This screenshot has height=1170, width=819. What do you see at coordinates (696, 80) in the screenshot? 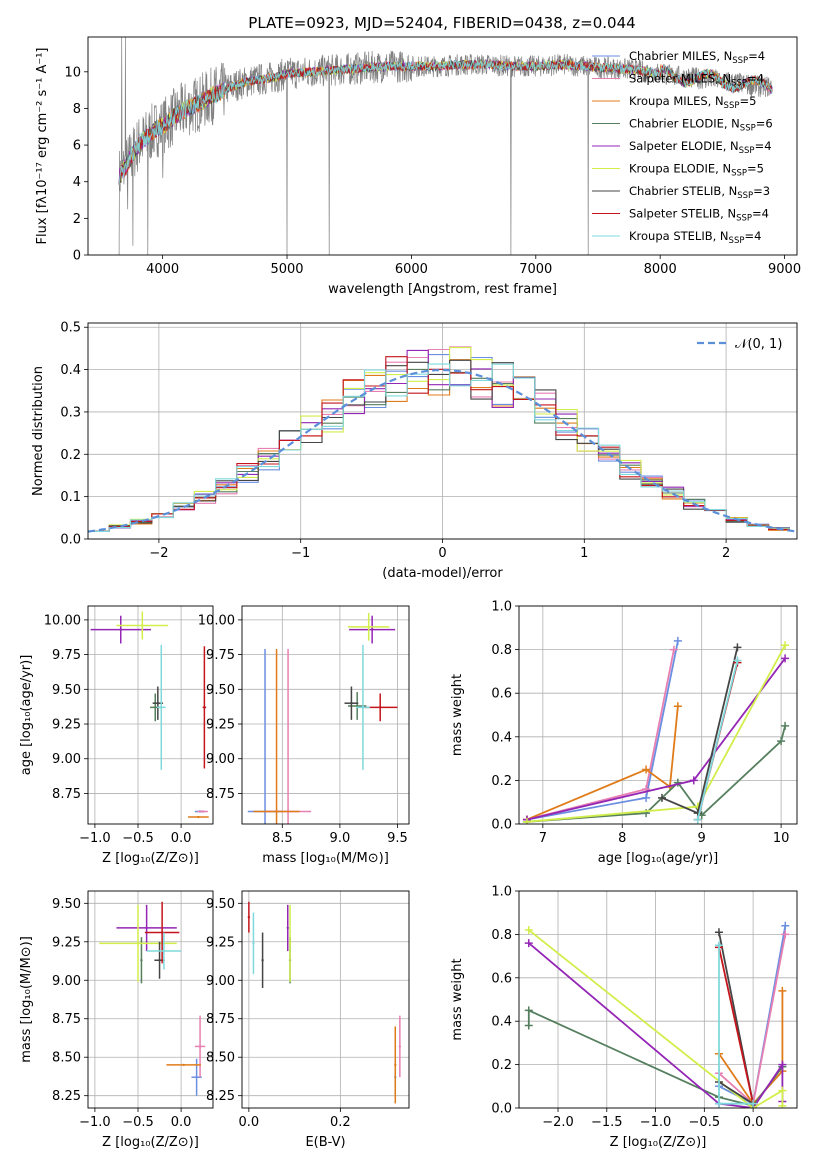
I see `legend-label: Salpeter MILES, NSSP=4` at bounding box center [696, 80].